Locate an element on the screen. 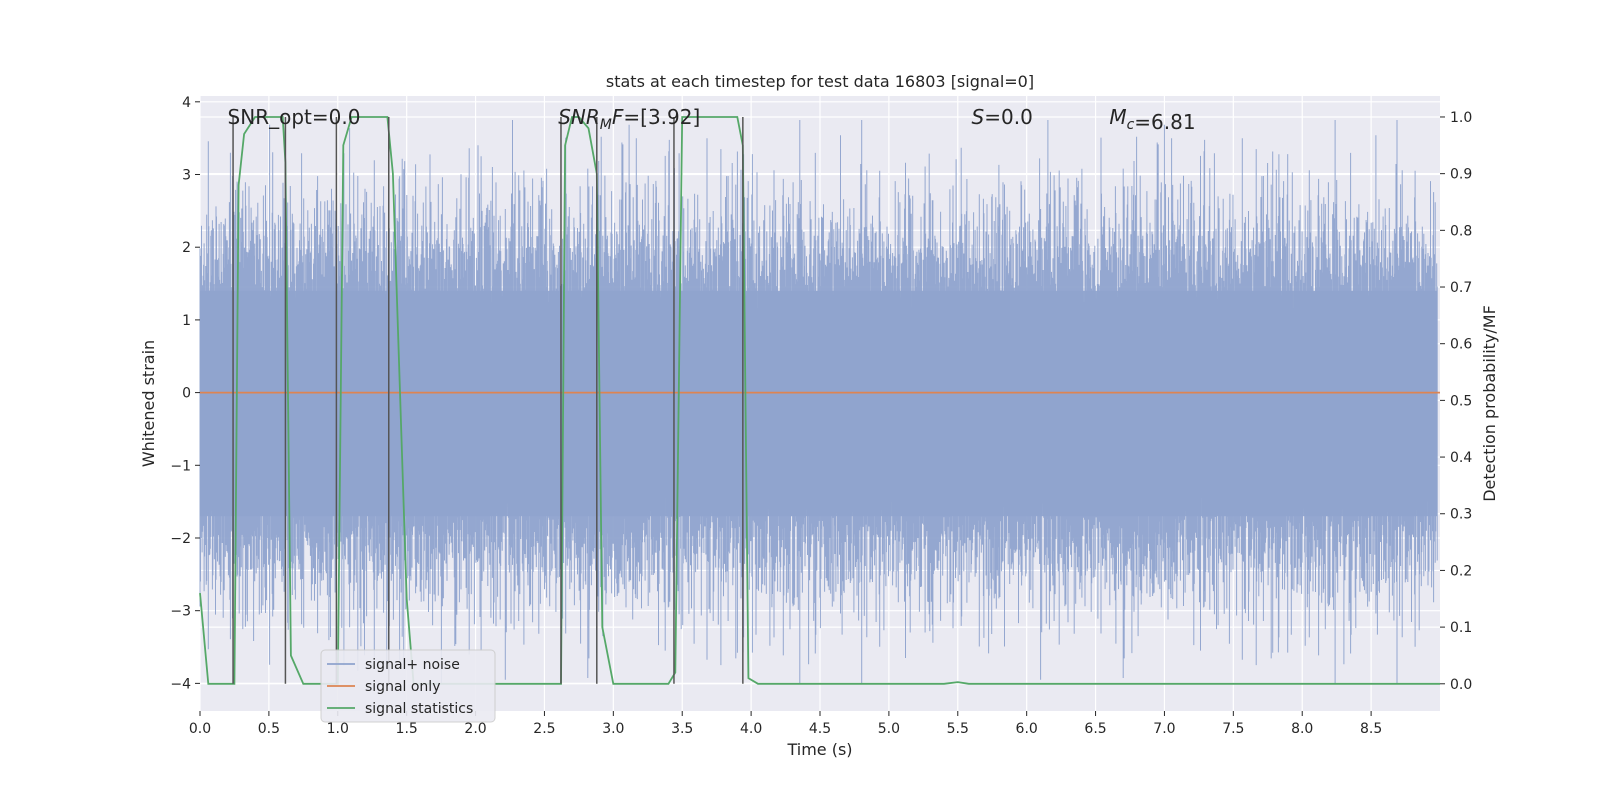 This screenshot has height=800, width=1600. x-tick-label: 0.5 is located at coordinates (269, 729).